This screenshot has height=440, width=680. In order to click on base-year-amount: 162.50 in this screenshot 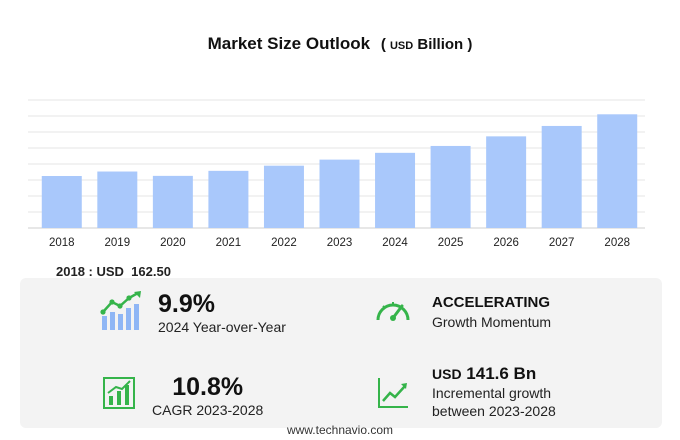, I will do `click(151, 271)`.